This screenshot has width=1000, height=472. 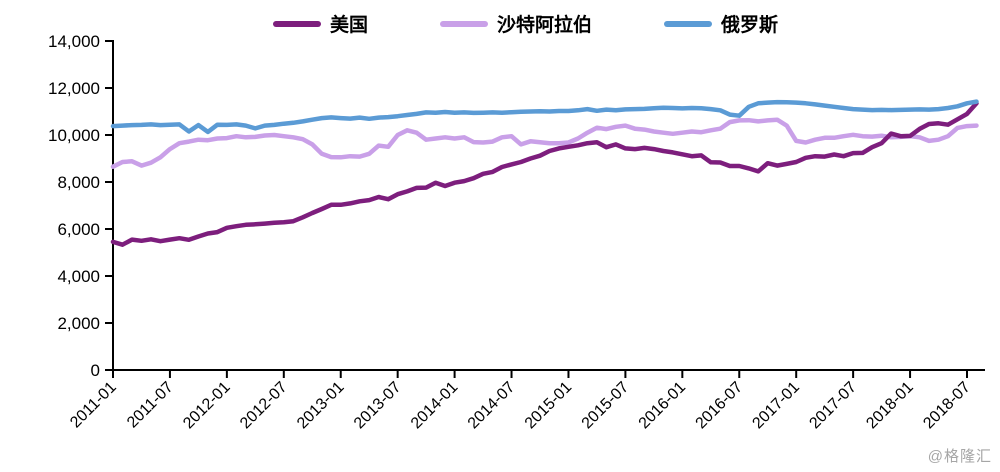 What do you see at coordinates (606, 406) in the screenshot?
I see `x-tick-label: 2015-07` at bounding box center [606, 406].